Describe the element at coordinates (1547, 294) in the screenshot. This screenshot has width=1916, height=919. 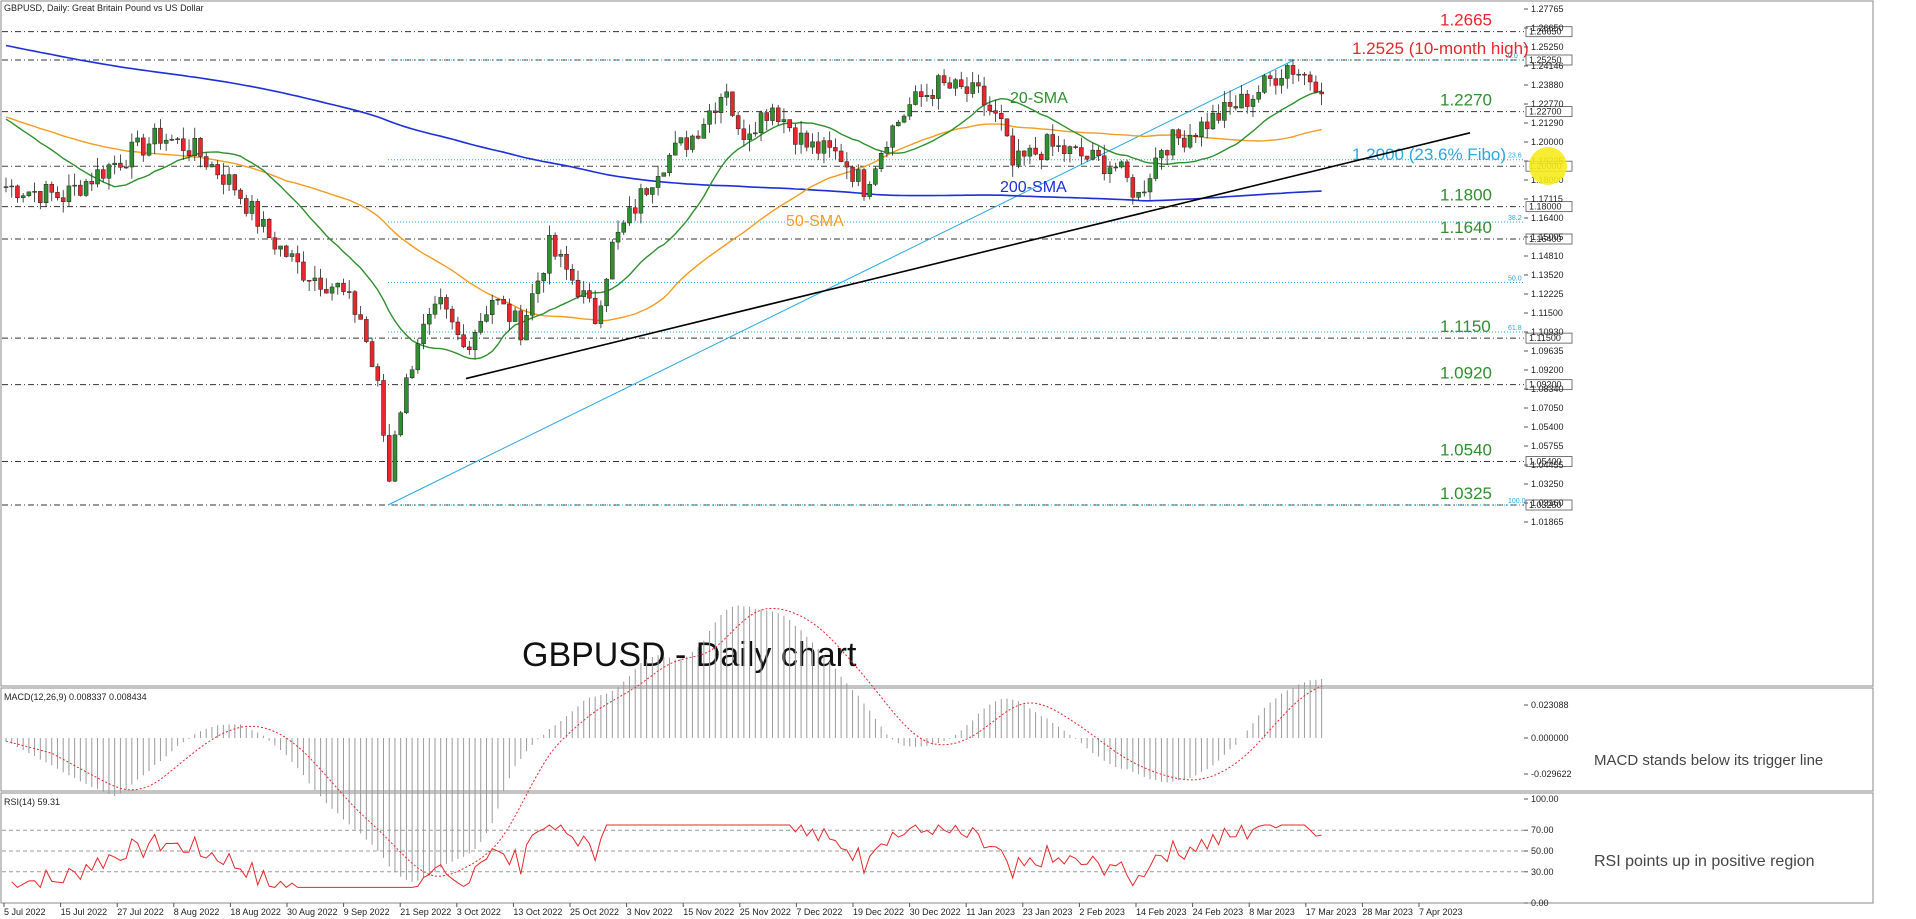
I see `price-tick-label: 1.12225` at that location.